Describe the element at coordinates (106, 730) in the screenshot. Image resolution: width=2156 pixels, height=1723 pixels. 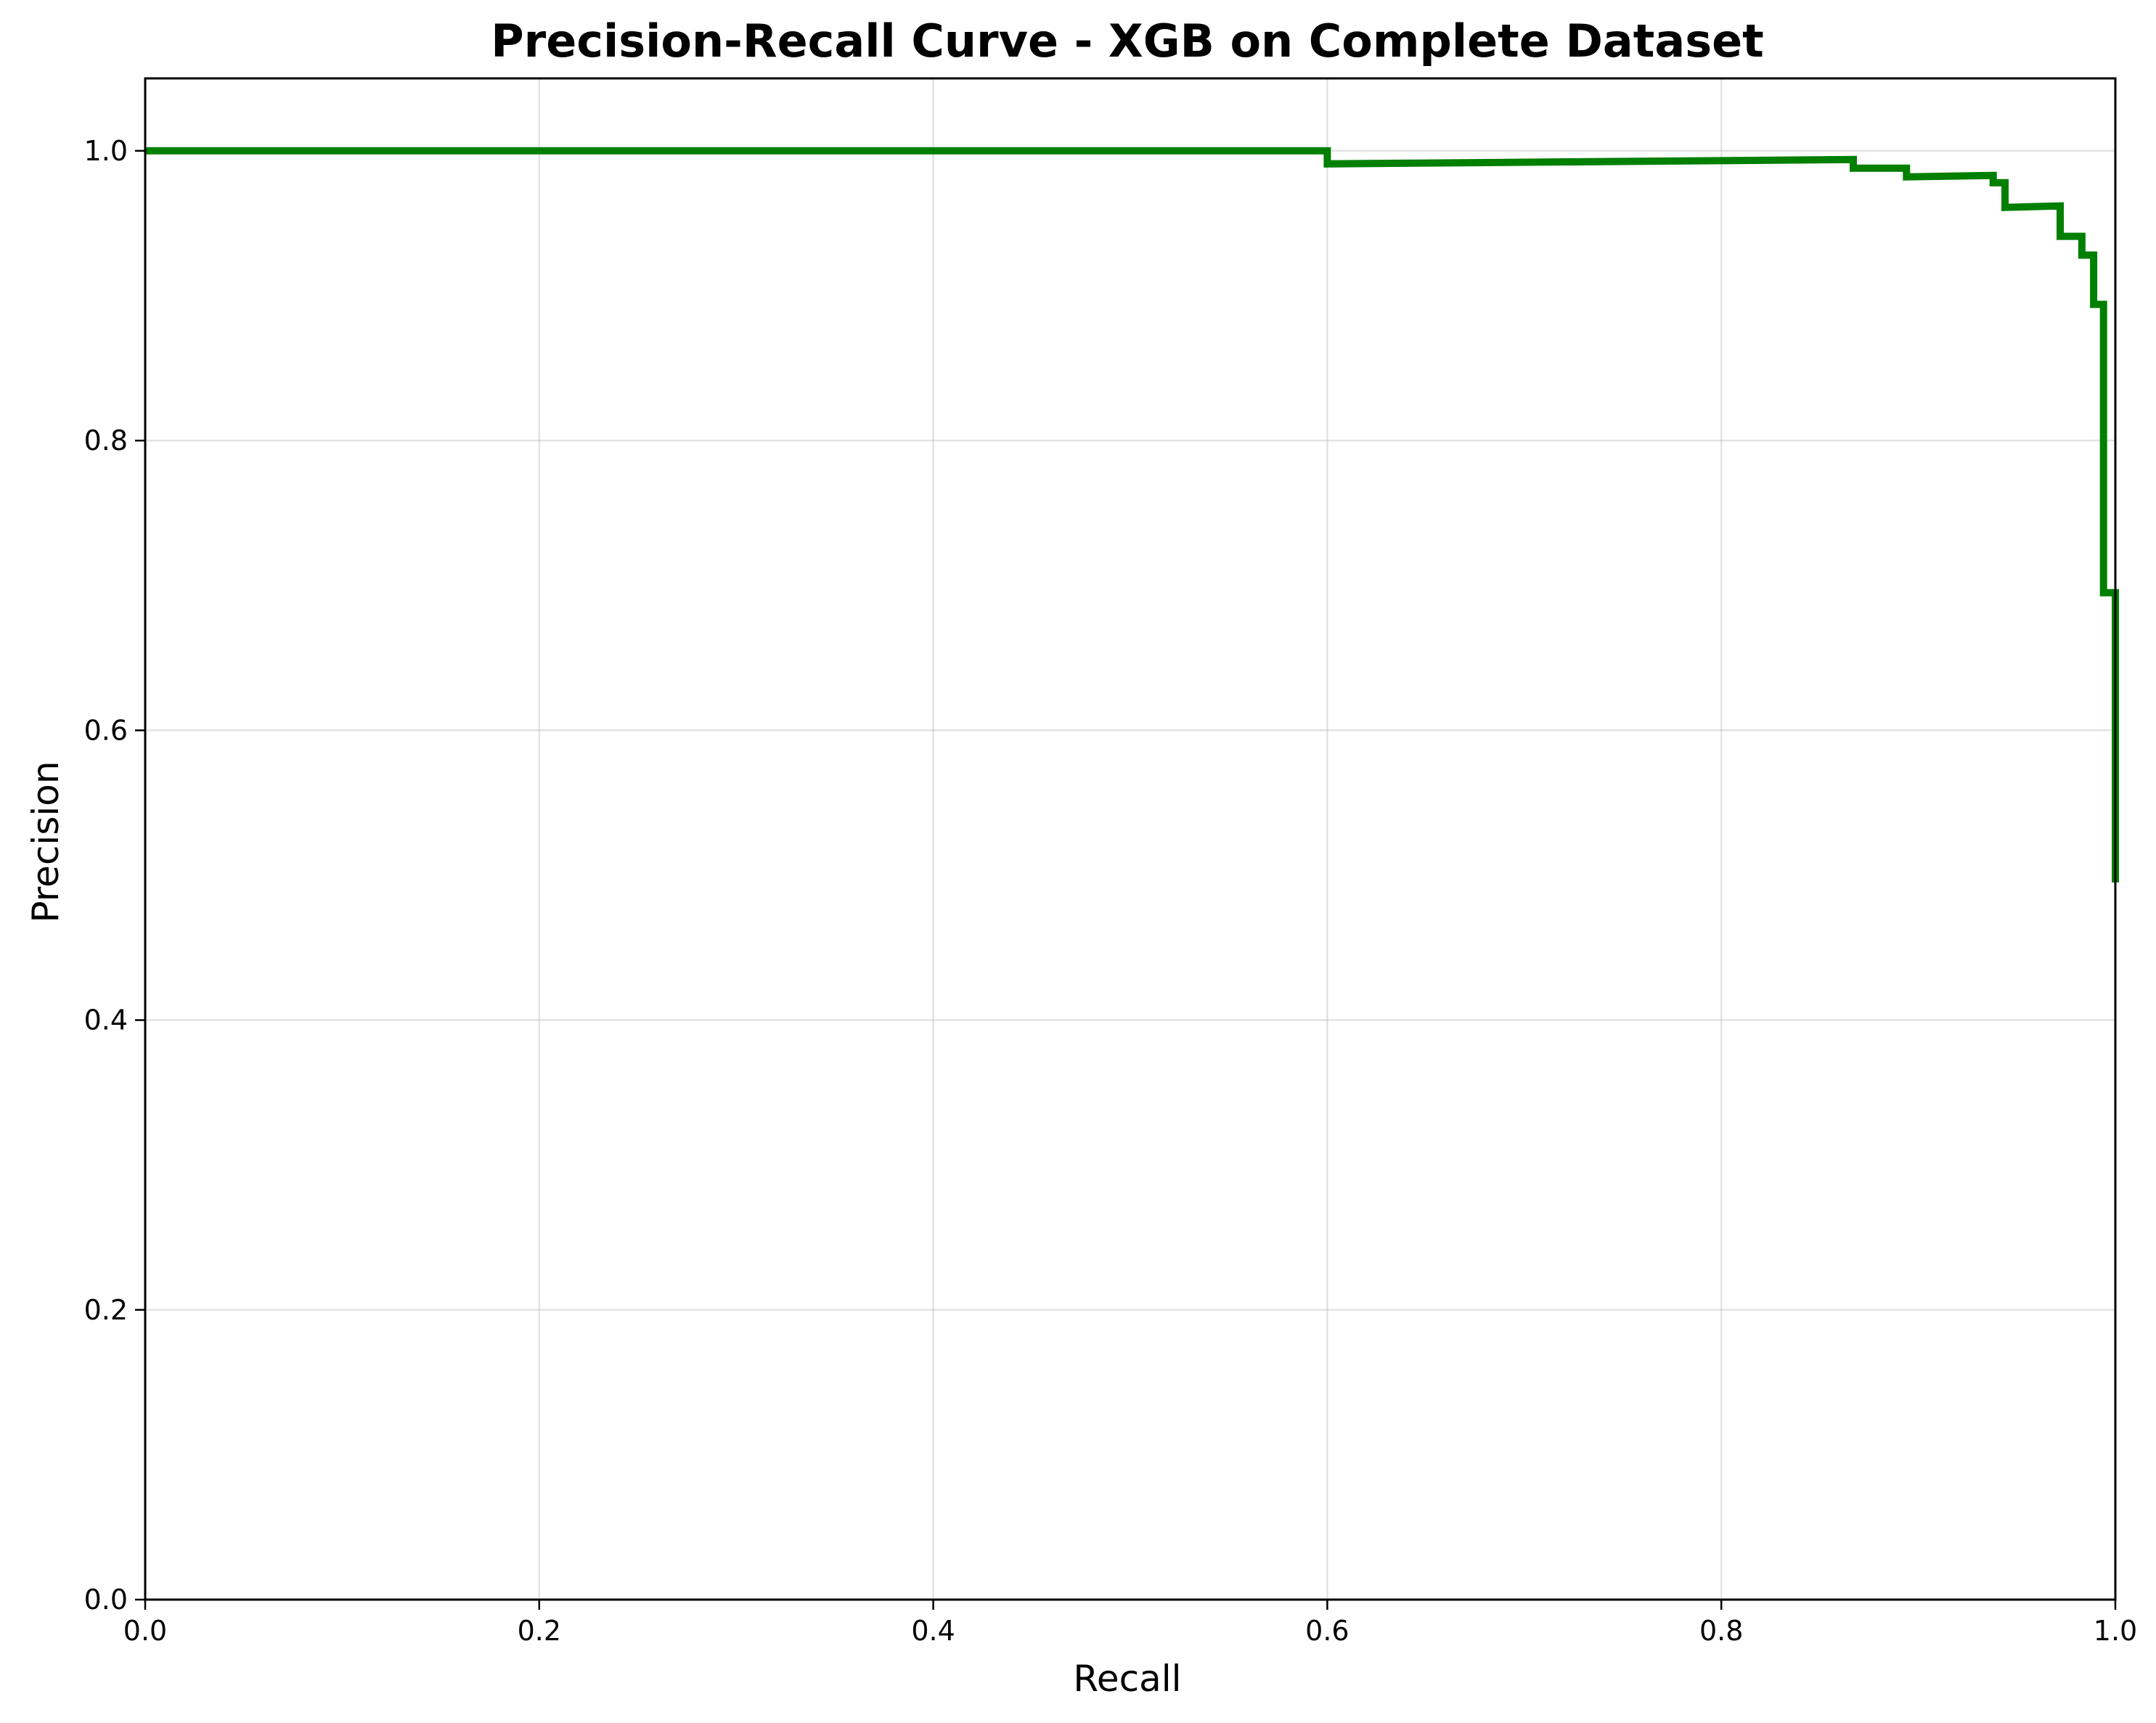
I see `y-tick-label: 0.6` at that location.